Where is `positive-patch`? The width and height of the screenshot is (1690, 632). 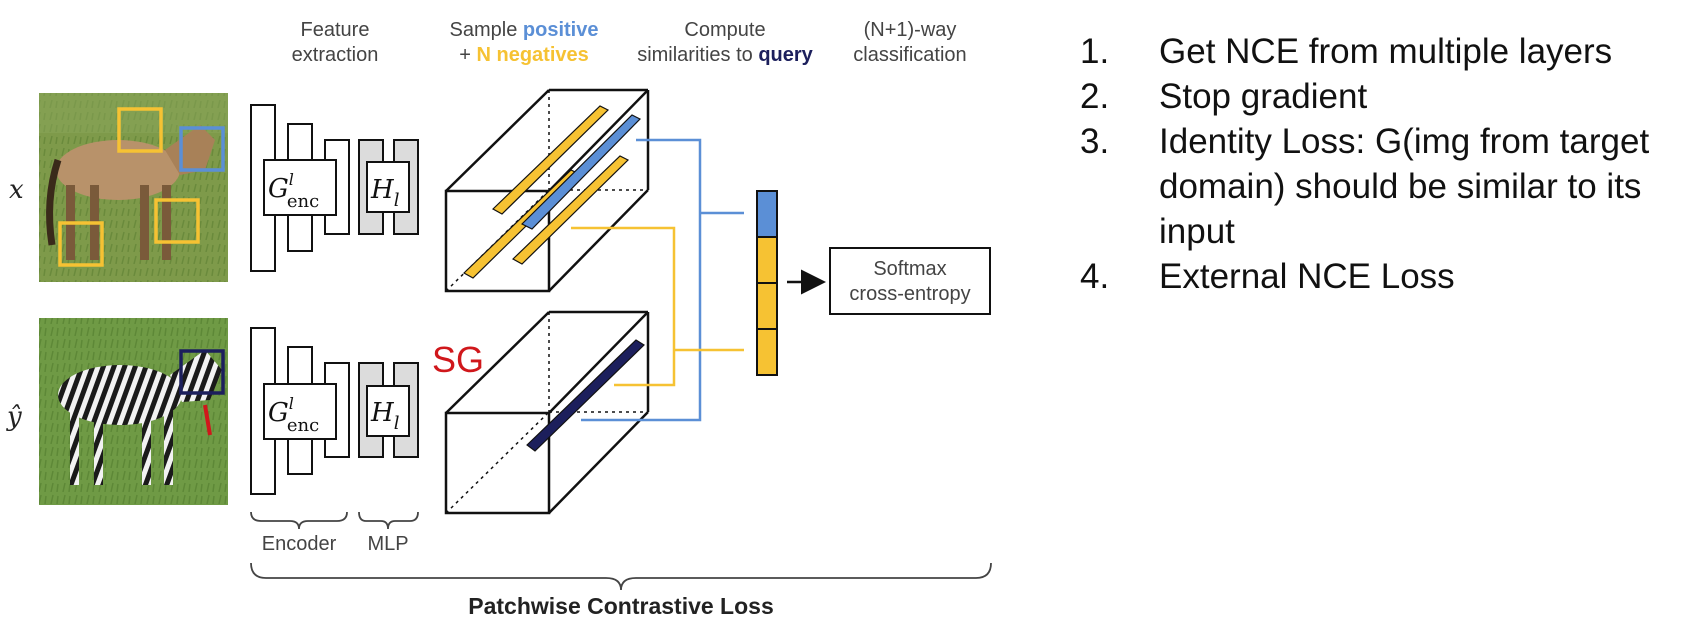
positive-patch is located at coordinates (202, 149).